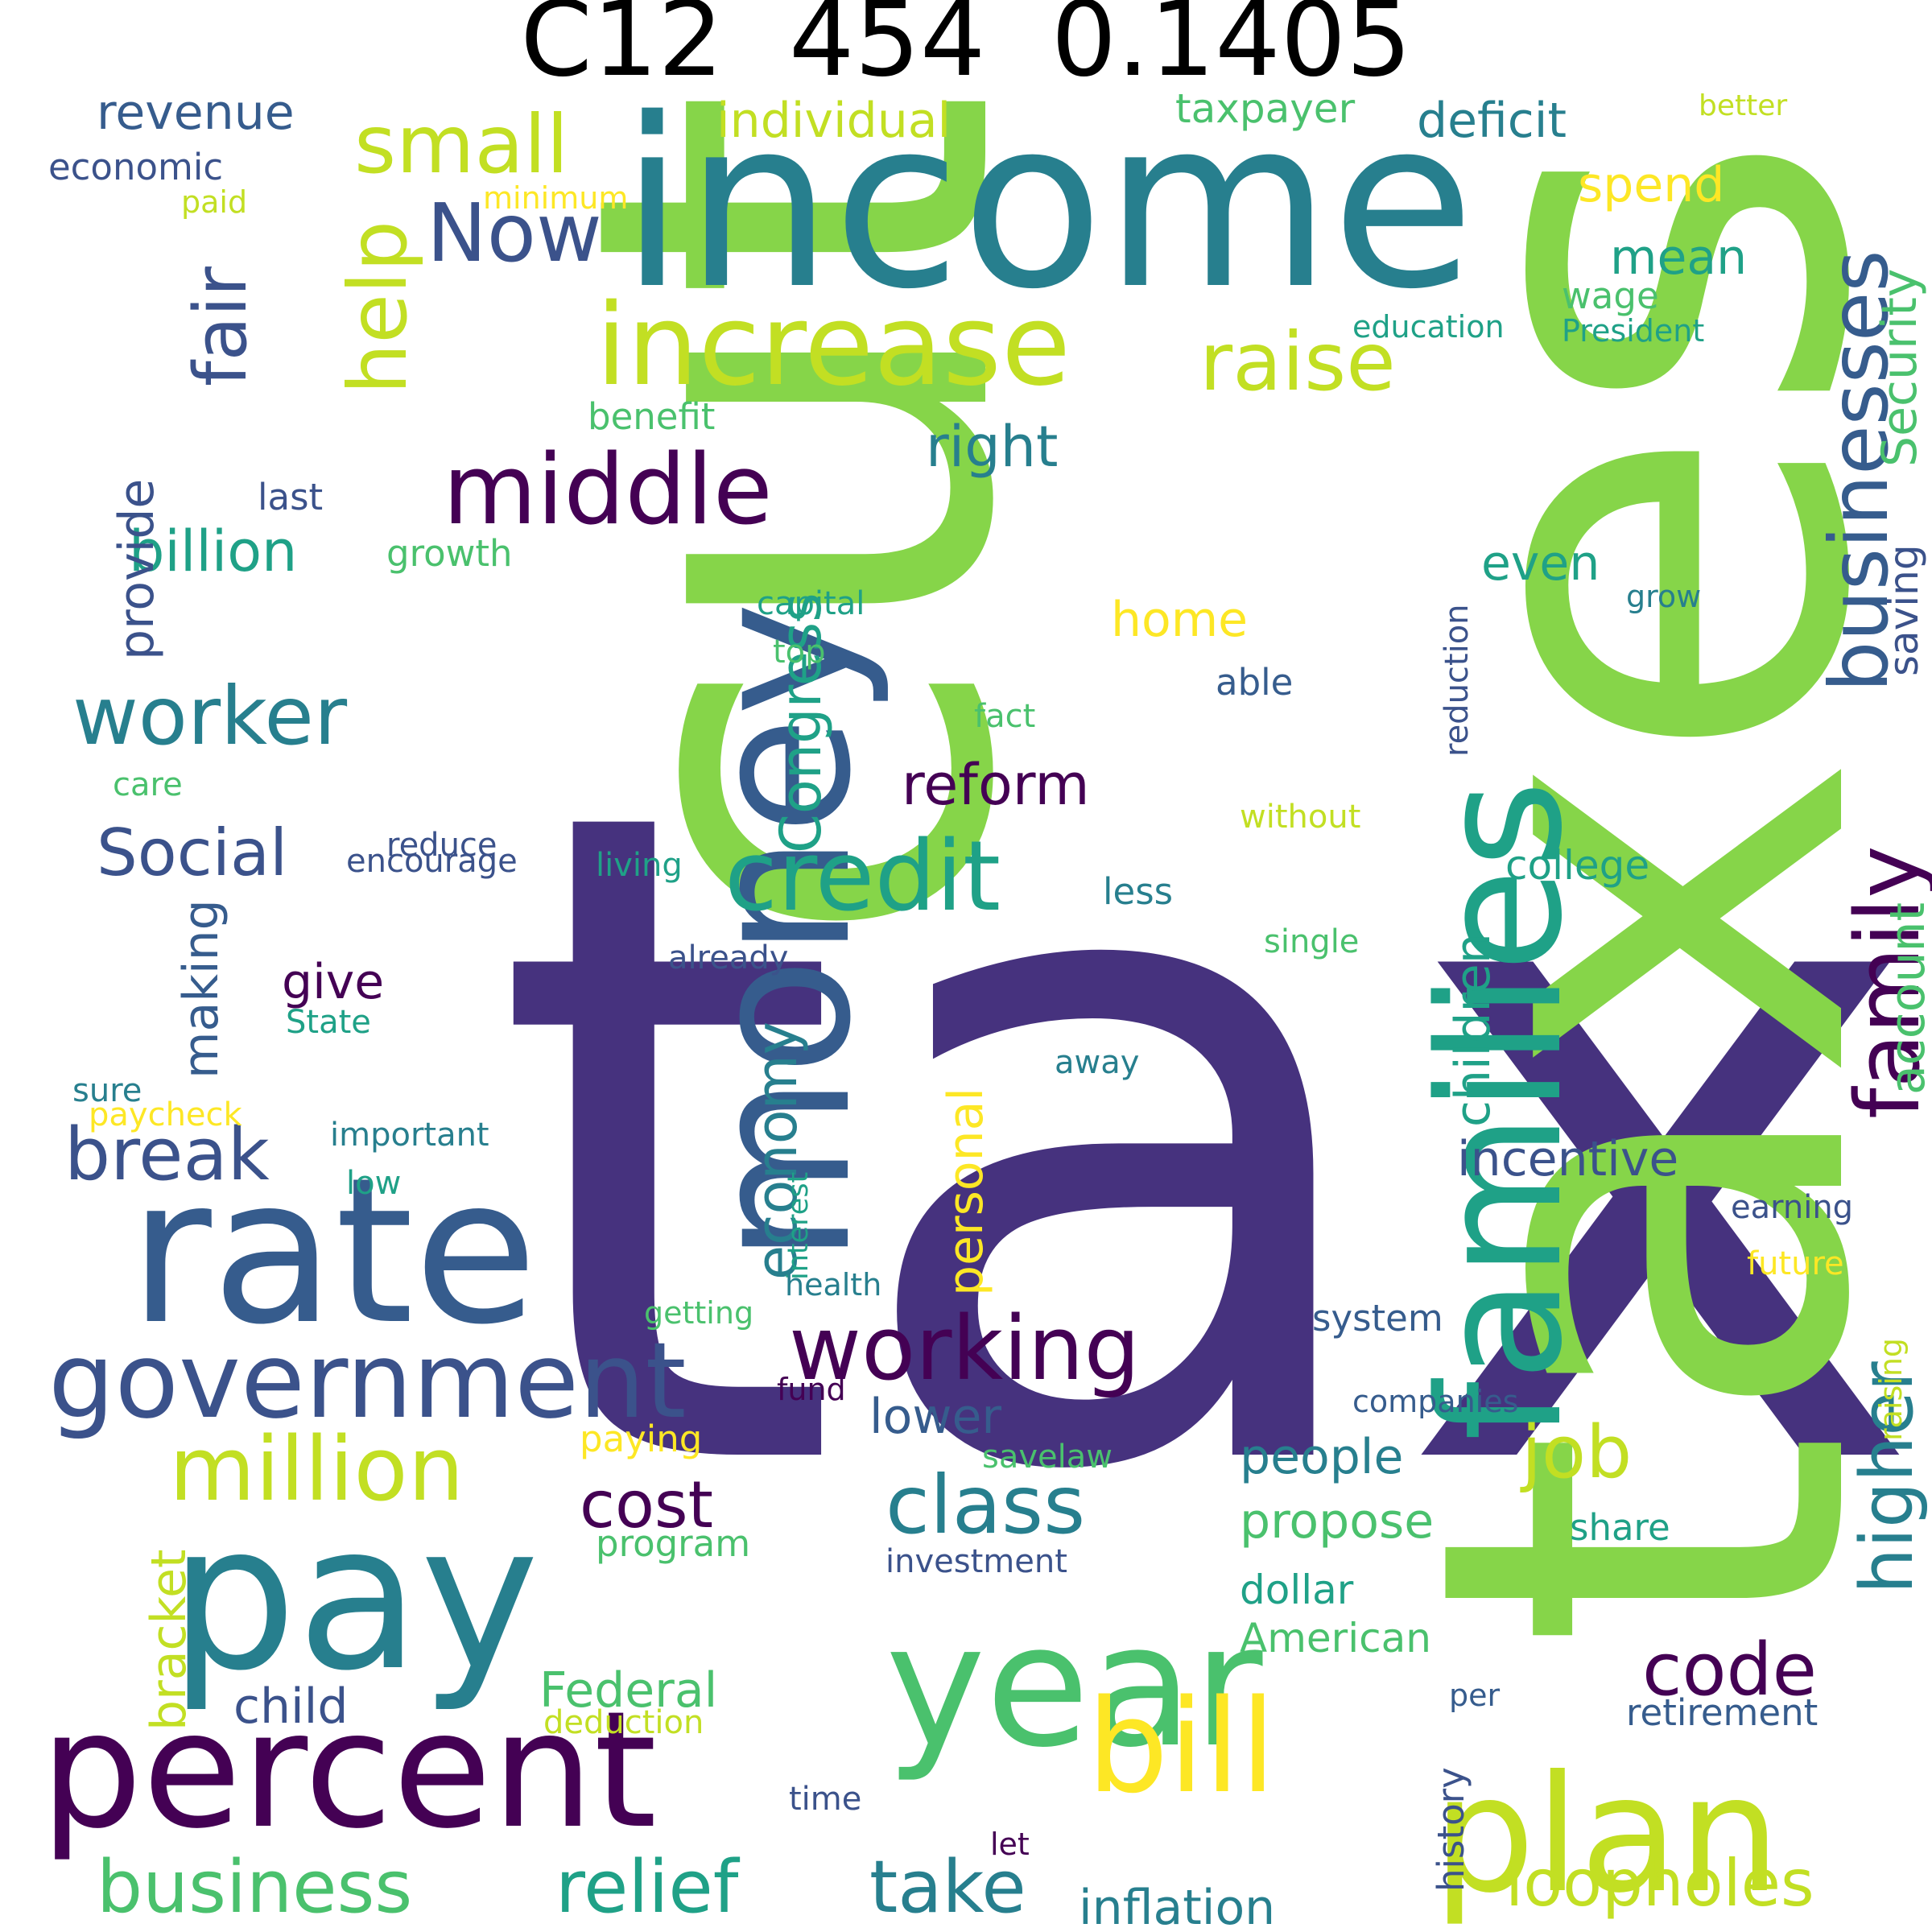 The width and height of the screenshot is (1932, 1932). I want to click on word-economic: economic, so click(136, 167).